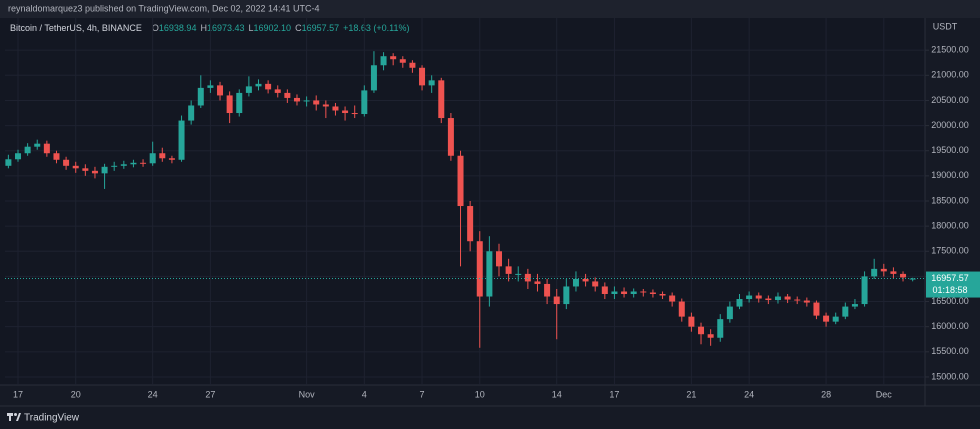  I want to click on change: +18.63 (+0.11%), so click(376, 28).